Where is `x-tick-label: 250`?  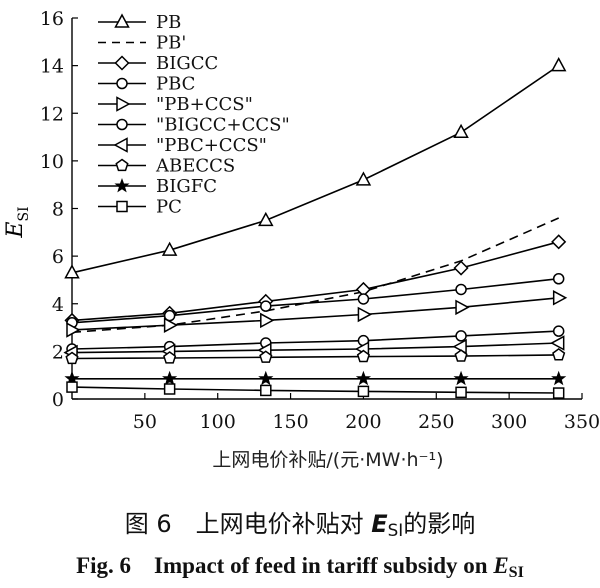
x-tick-label: 250 is located at coordinates (436, 422).